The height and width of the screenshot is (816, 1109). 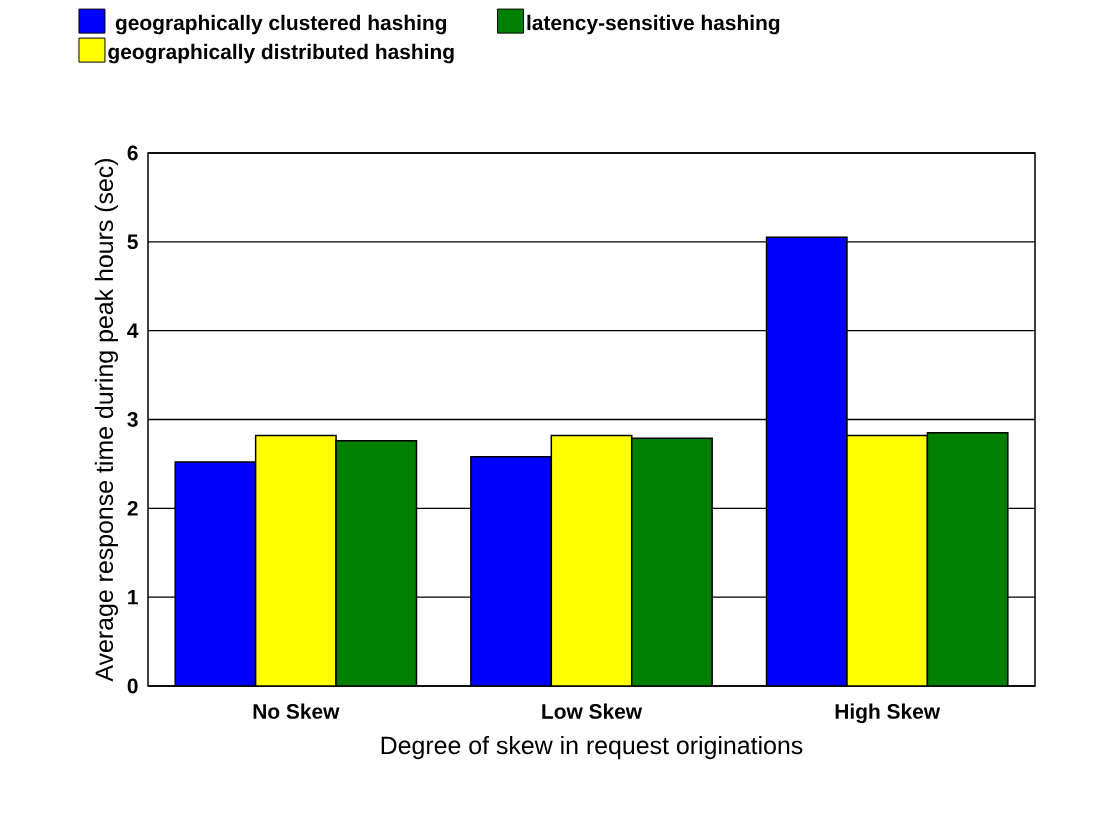 What do you see at coordinates (106, 420) in the screenshot?
I see `y-axis-title: Average response time during peak hours (sec)` at bounding box center [106, 420].